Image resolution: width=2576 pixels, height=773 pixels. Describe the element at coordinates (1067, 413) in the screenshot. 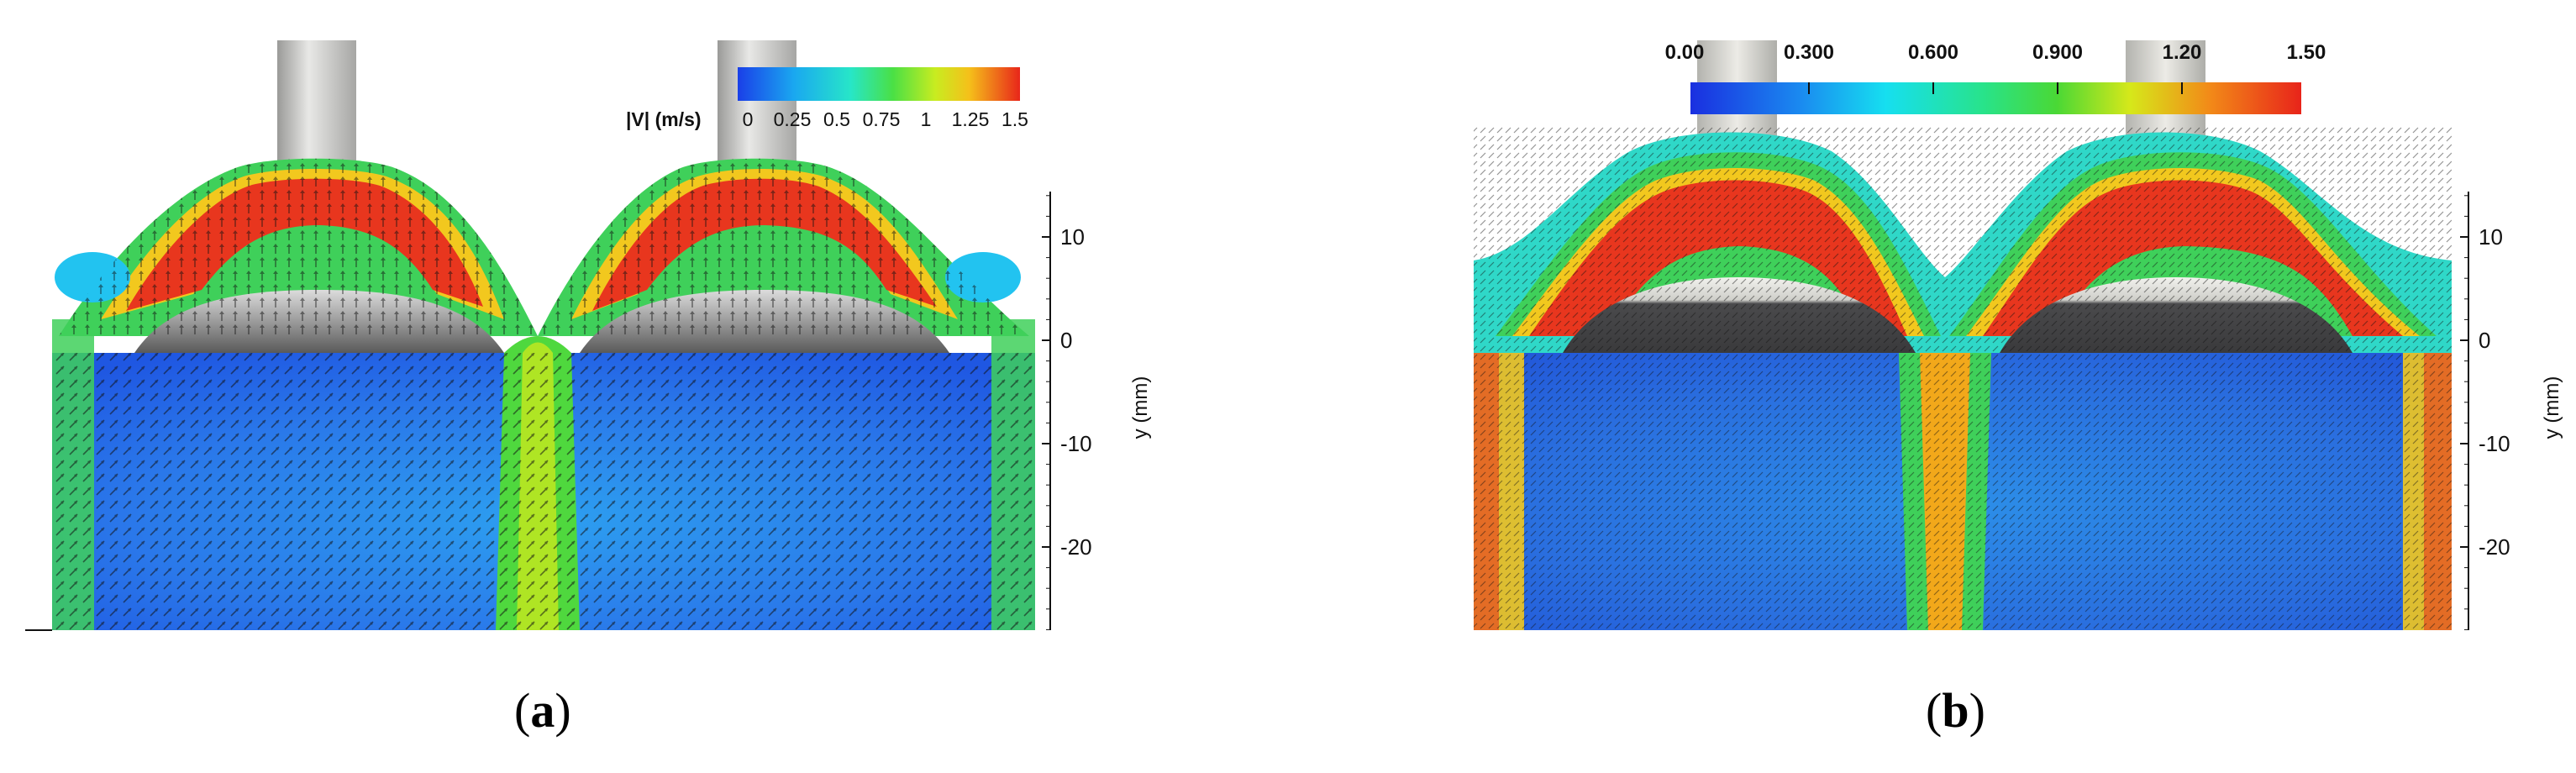

I see `y-axis-a-ticks: 10 0 -10 -20` at that location.